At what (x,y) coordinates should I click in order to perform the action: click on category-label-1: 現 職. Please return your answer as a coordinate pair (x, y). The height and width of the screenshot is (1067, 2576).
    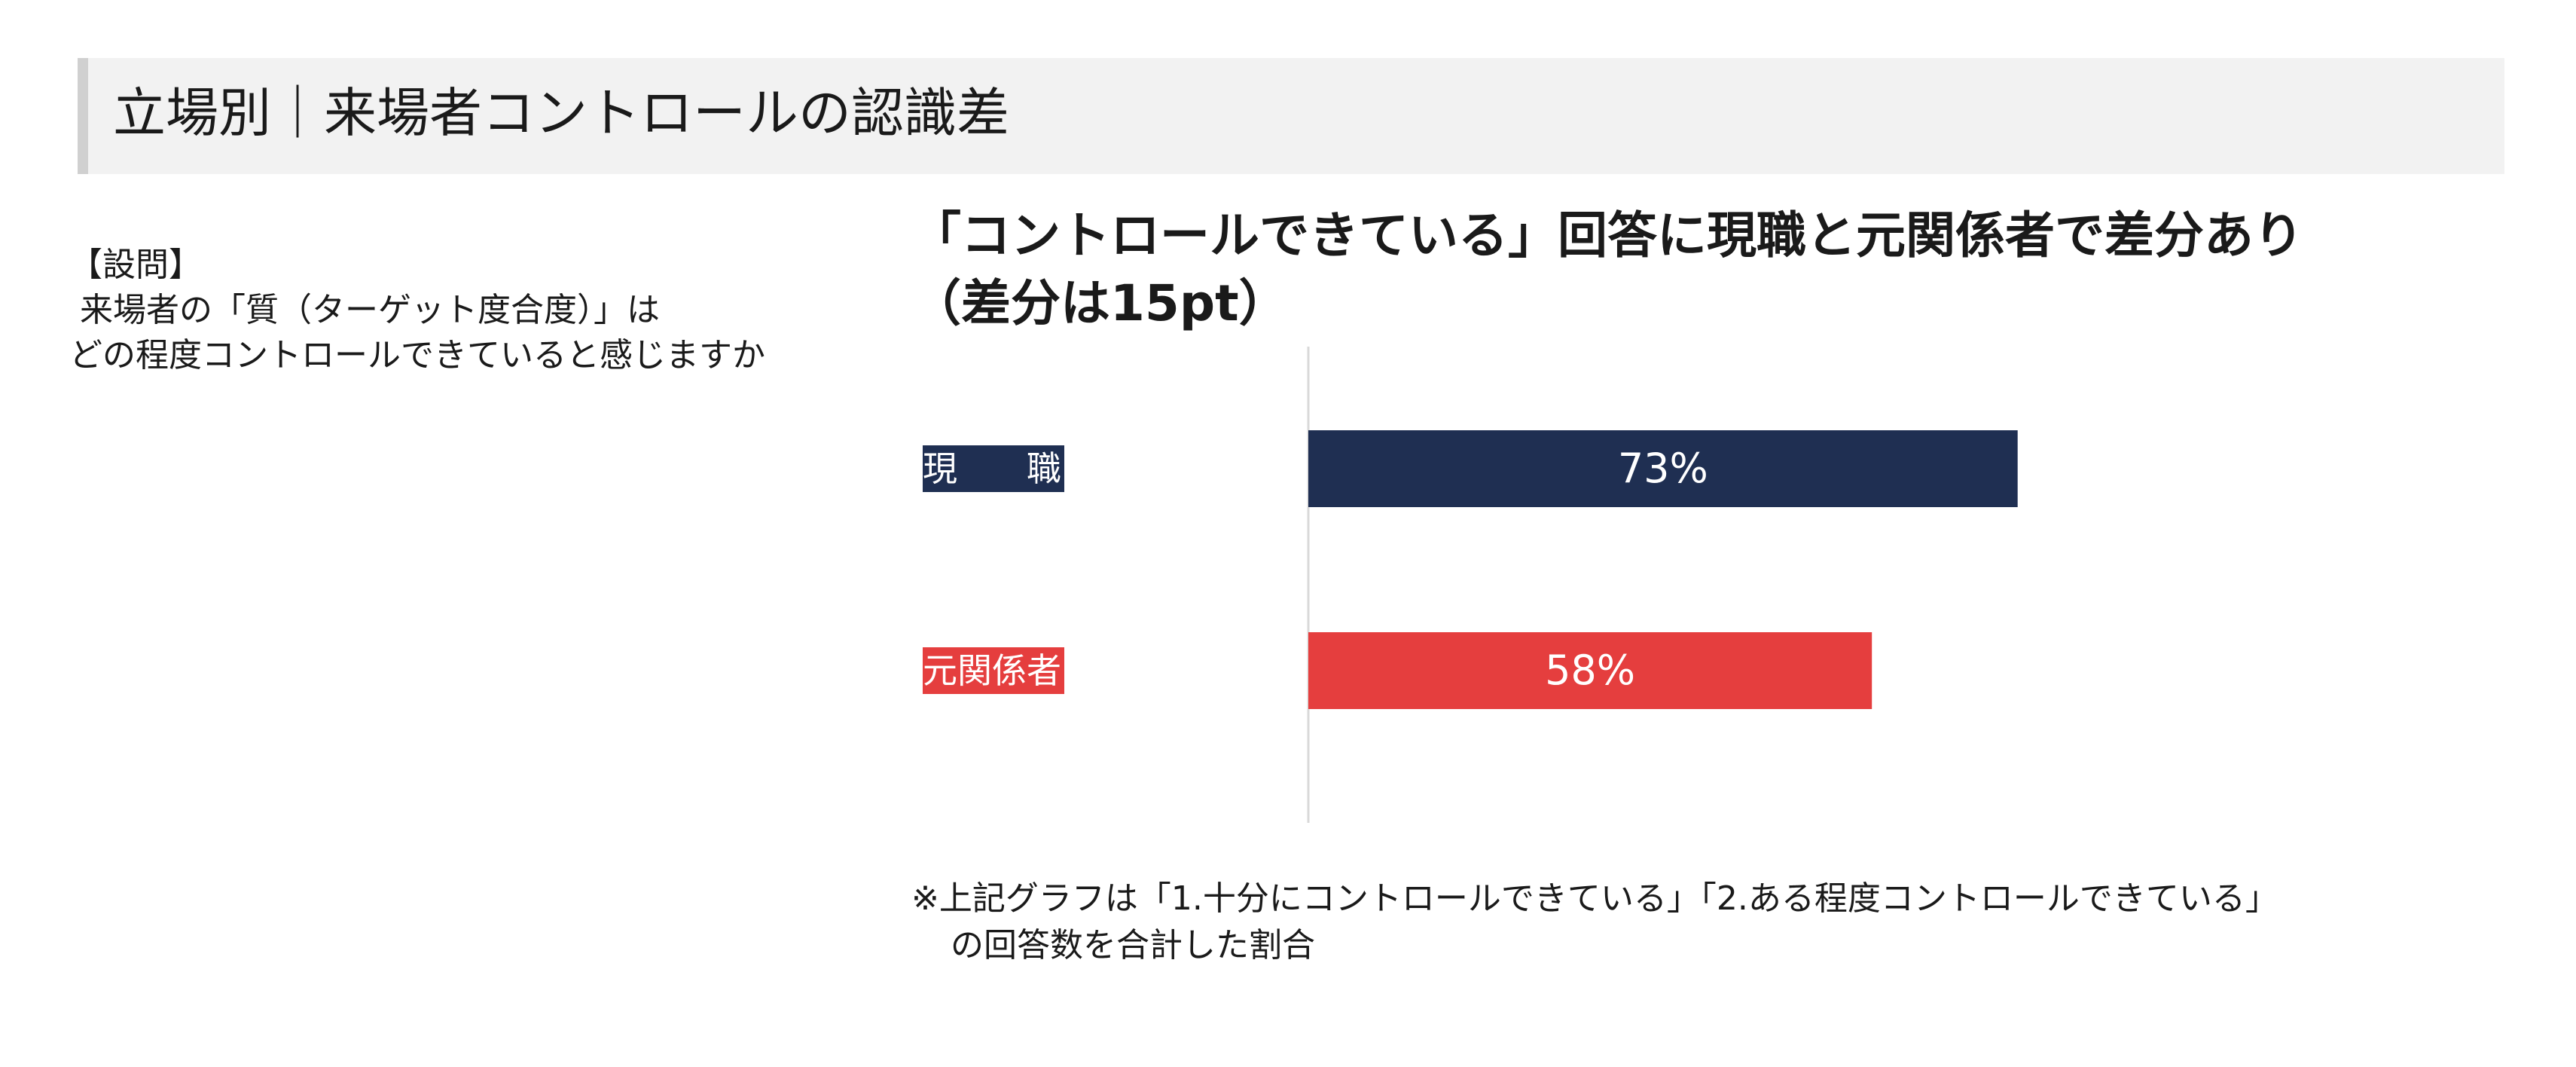
    Looking at the image, I should click on (992, 468).